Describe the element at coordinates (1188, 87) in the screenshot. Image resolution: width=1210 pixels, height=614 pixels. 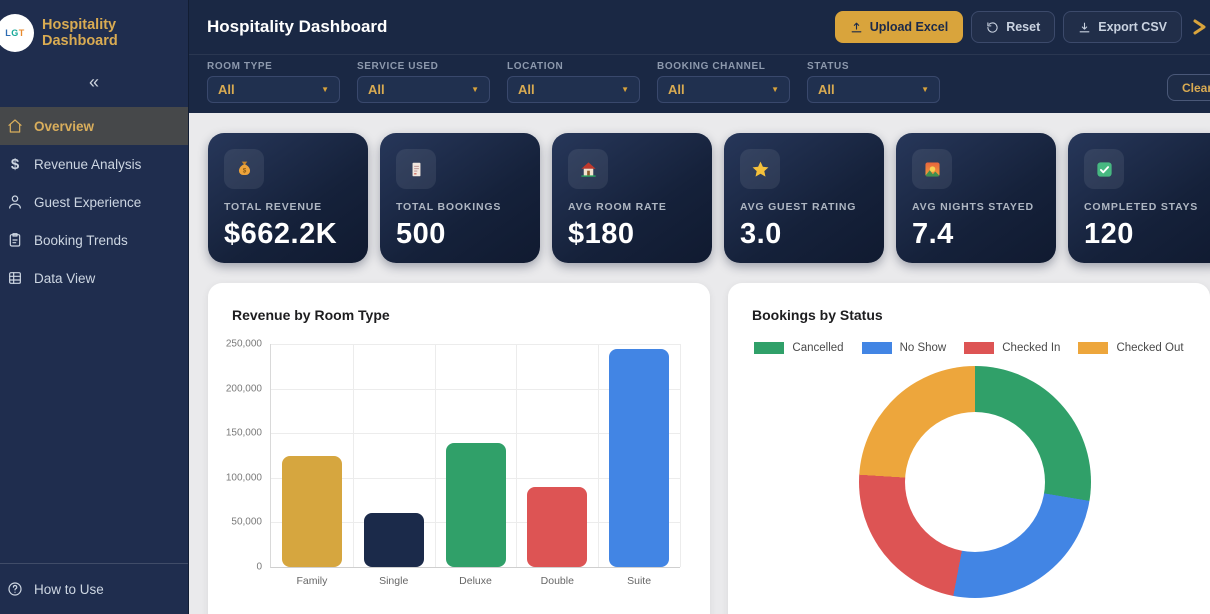
I see `clear-all-button: Clear All` at that location.